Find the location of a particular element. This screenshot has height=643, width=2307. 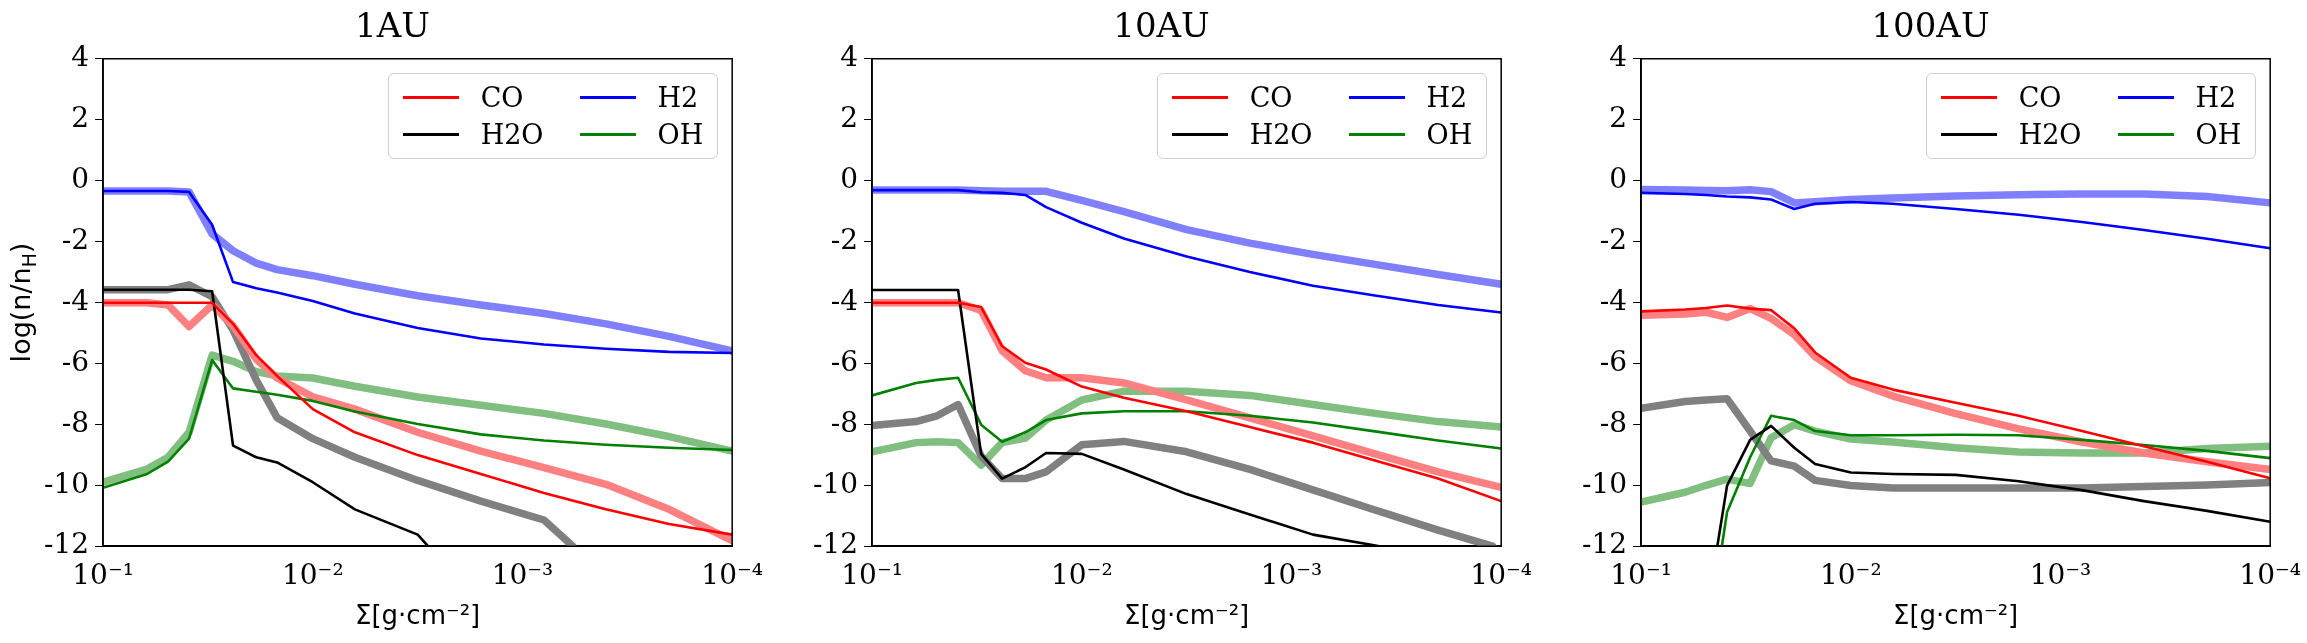

chart-title: 100AU is located at coordinates (1930, 25).